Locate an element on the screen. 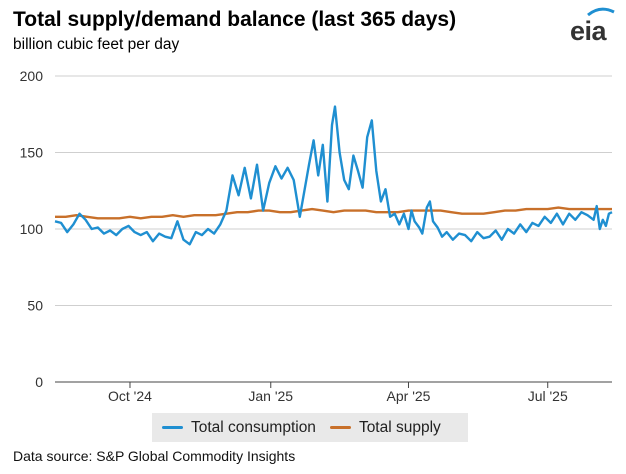  x-tick-label: Jul '25 is located at coordinates (548, 396).